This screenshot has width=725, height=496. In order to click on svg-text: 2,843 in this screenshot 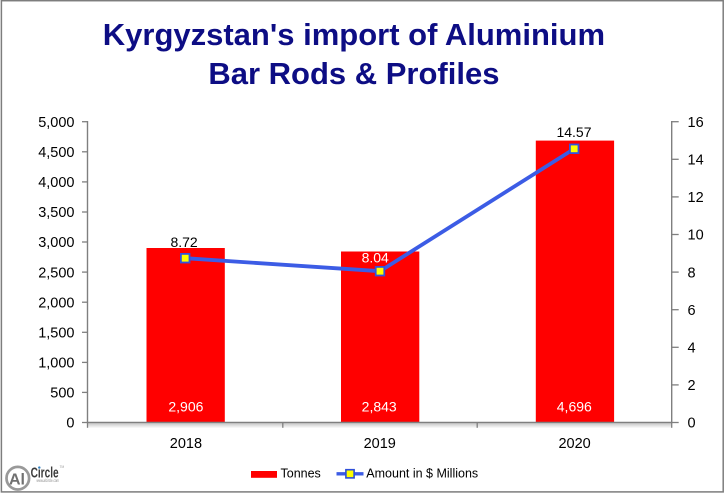, I will do `click(379, 407)`.